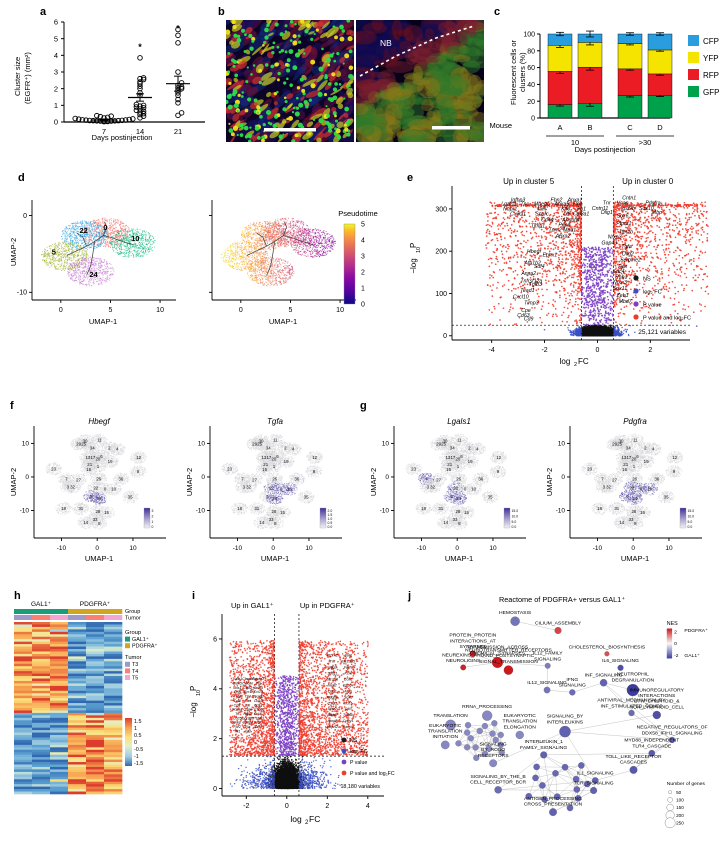 The width and height of the screenshot is (720, 842). What do you see at coordinates (544, 742) in the screenshot?
I see `panel-j-node-label: INTERLEUKIN_1` at bounding box center [544, 742].